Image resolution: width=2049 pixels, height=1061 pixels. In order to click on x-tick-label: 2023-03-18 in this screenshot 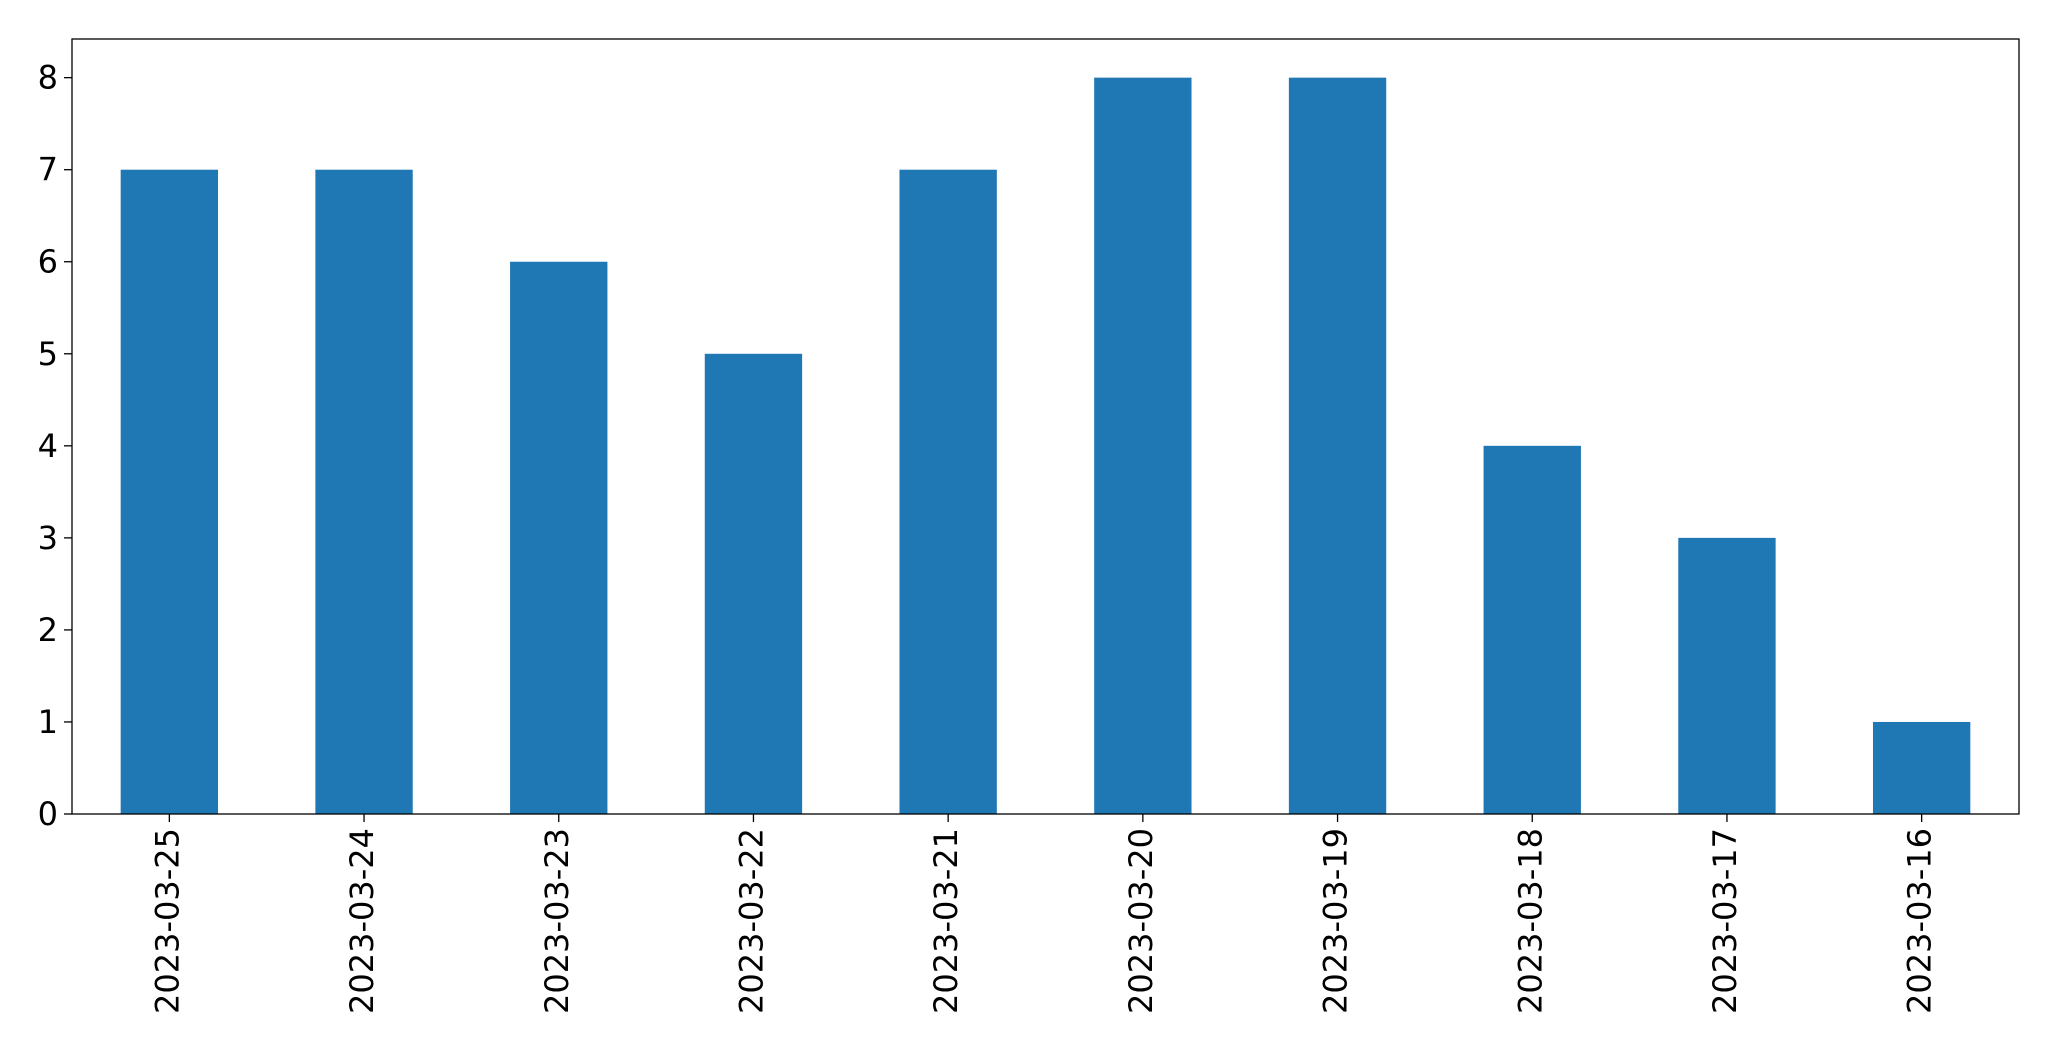, I will do `click(1530, 921)`.